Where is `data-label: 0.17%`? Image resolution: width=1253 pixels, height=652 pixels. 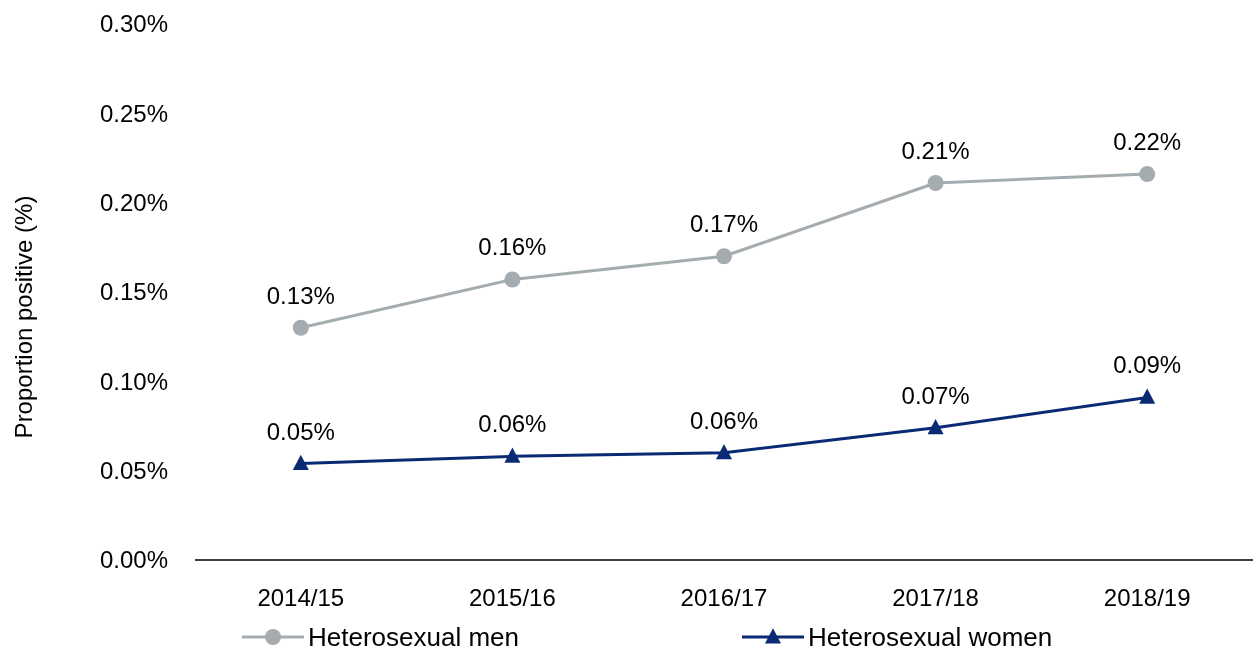
data-label: 0.17% is located at coordinates (724, 224).